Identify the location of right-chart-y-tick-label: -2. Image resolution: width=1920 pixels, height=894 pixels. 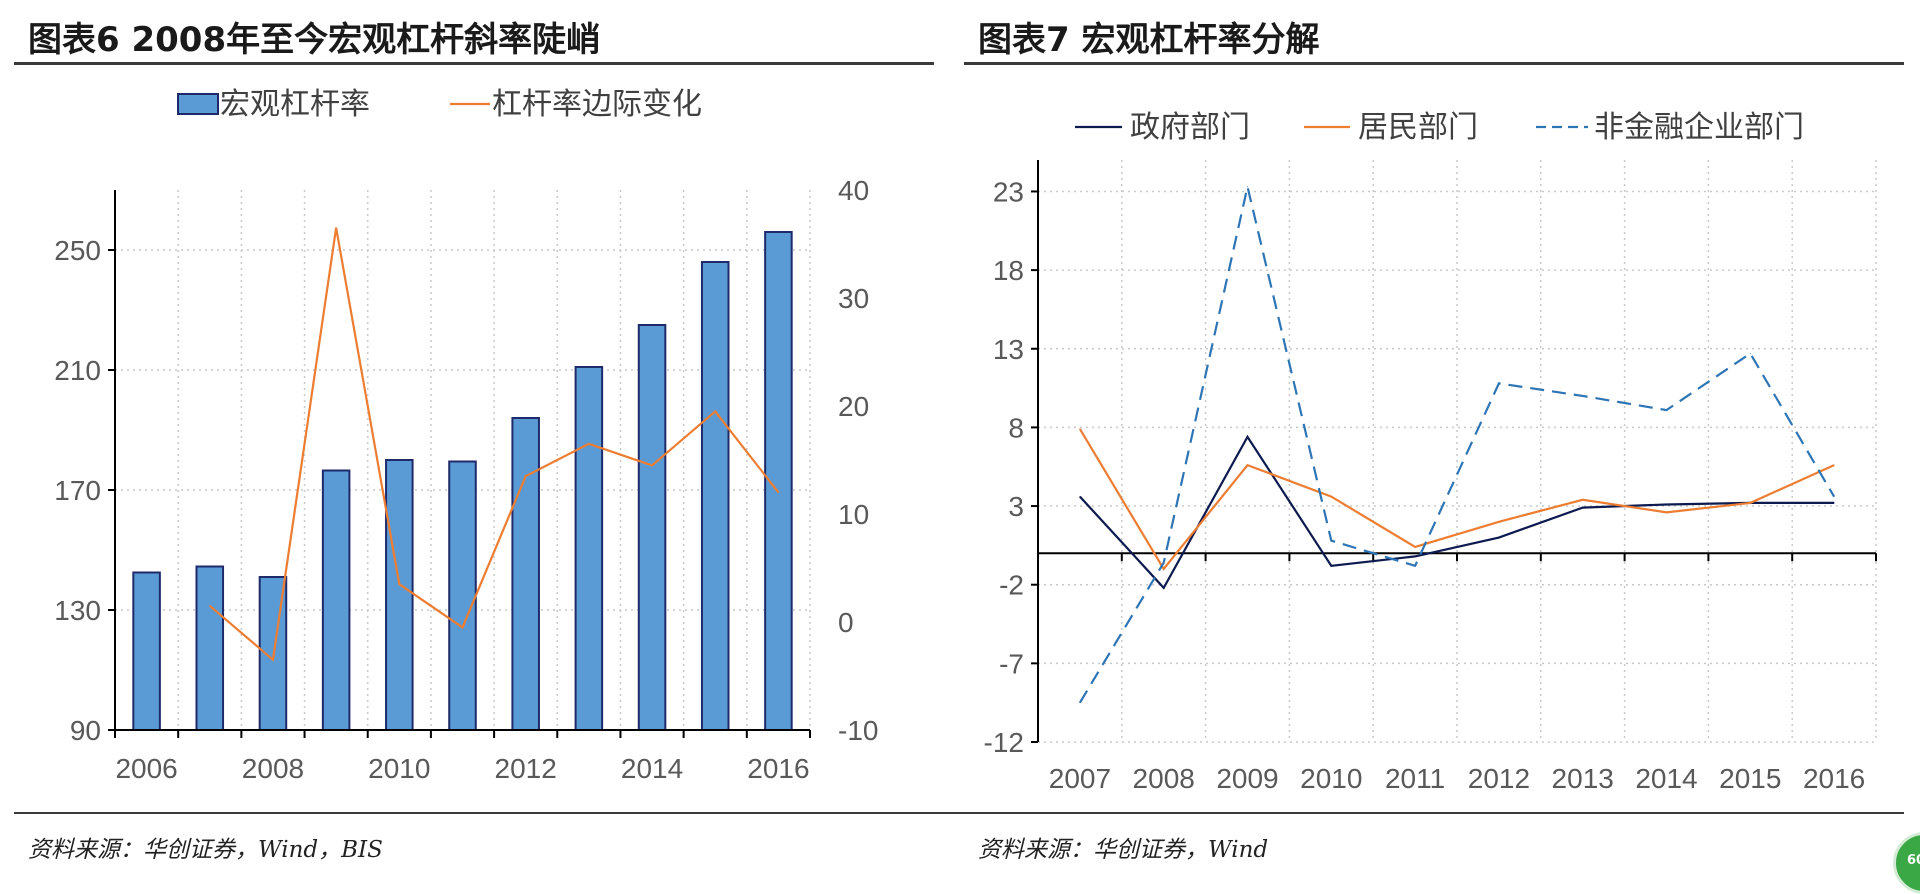
(1011, 585).